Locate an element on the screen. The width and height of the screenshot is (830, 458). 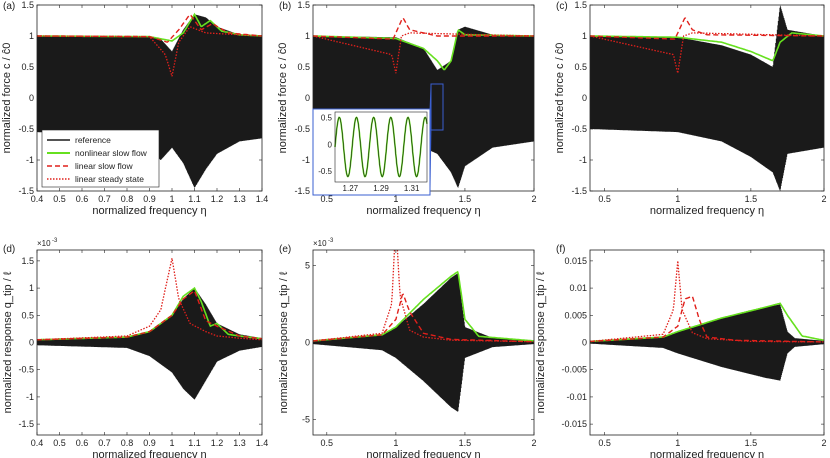
zoom-window is located at coordinates (437, 107).